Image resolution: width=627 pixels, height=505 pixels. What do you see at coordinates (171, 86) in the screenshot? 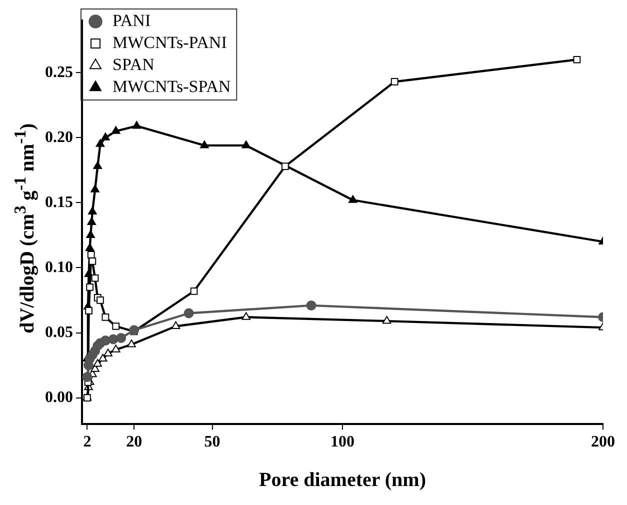
I see `legend-label: MWCNTs-SPAN` at bounding box center [171, 86].